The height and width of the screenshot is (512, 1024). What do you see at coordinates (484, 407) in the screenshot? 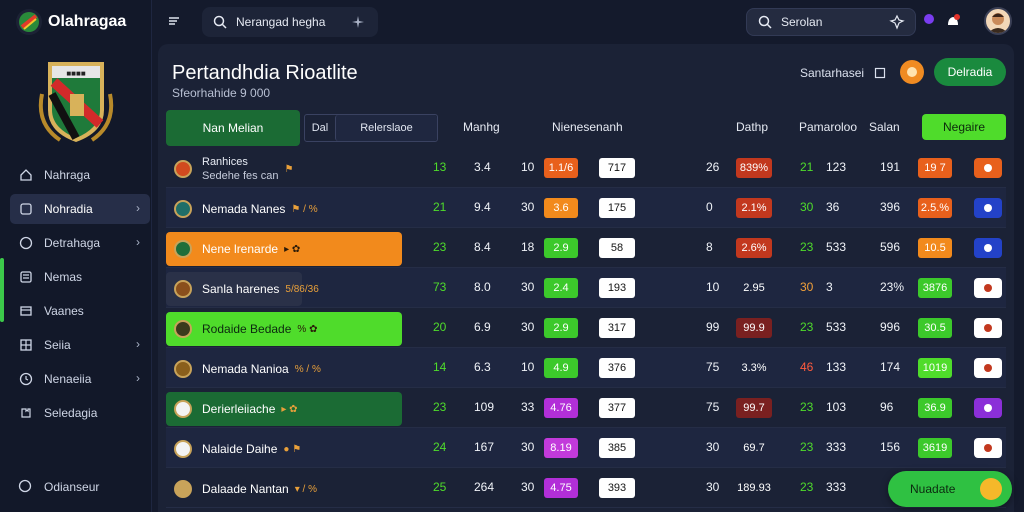
I see `stat-cell: 109` at bounding box center [484, 407].